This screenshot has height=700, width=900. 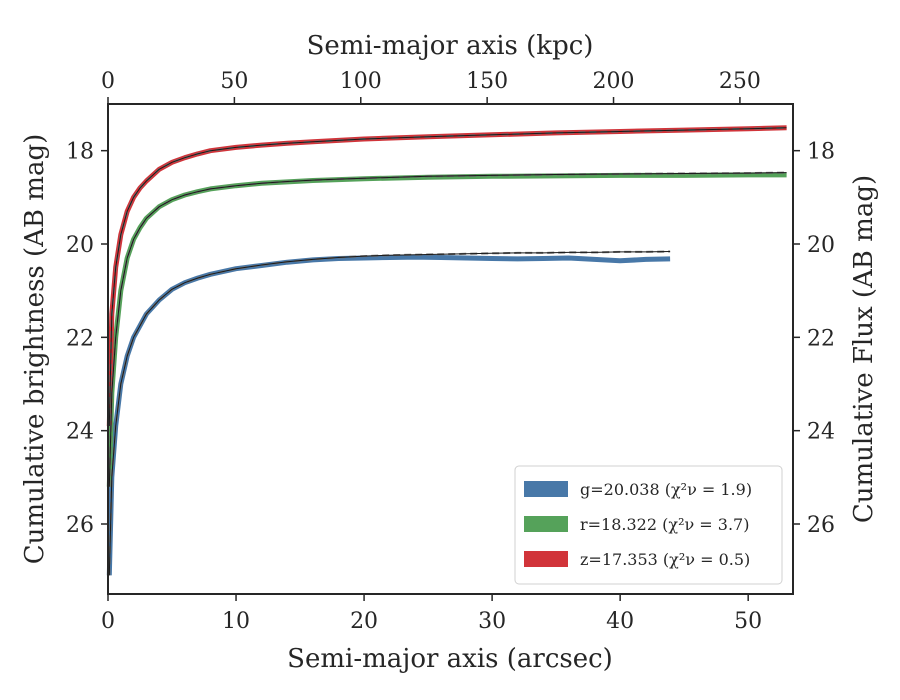 I want to click on y-left-tick-label-3: 24, so click(x=80, y=432).